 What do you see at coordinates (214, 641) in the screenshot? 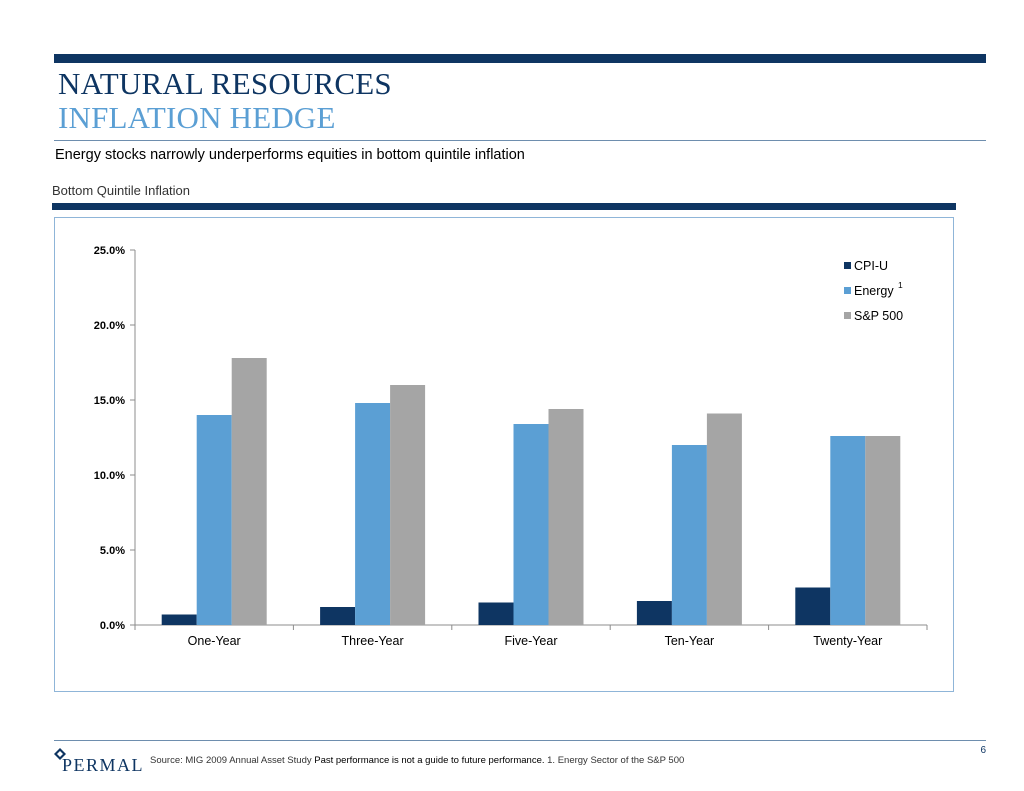
I see `x-tick-label: One-Year` at bounding box center [214, 641].